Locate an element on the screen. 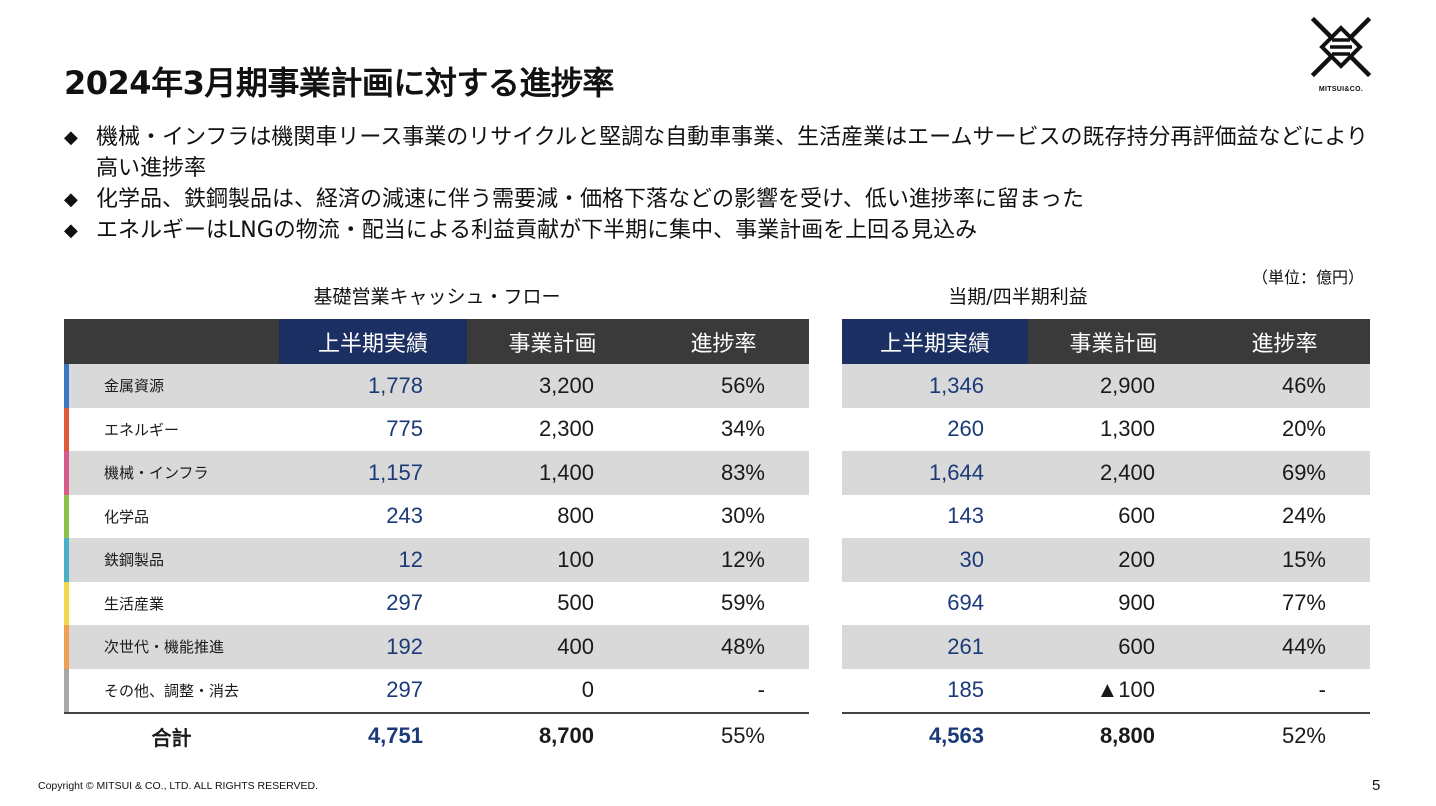 Image resolution: width=1436 pixels, height=806 pixels. plan-cell: 2,900 is located at coordinates (1113, 386).